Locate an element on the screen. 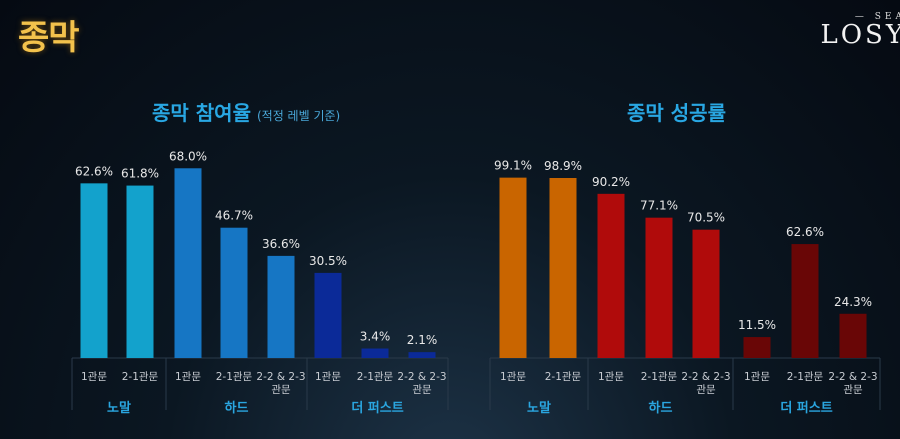  success-group-label: 하드 is located at coordinates (661, 408).